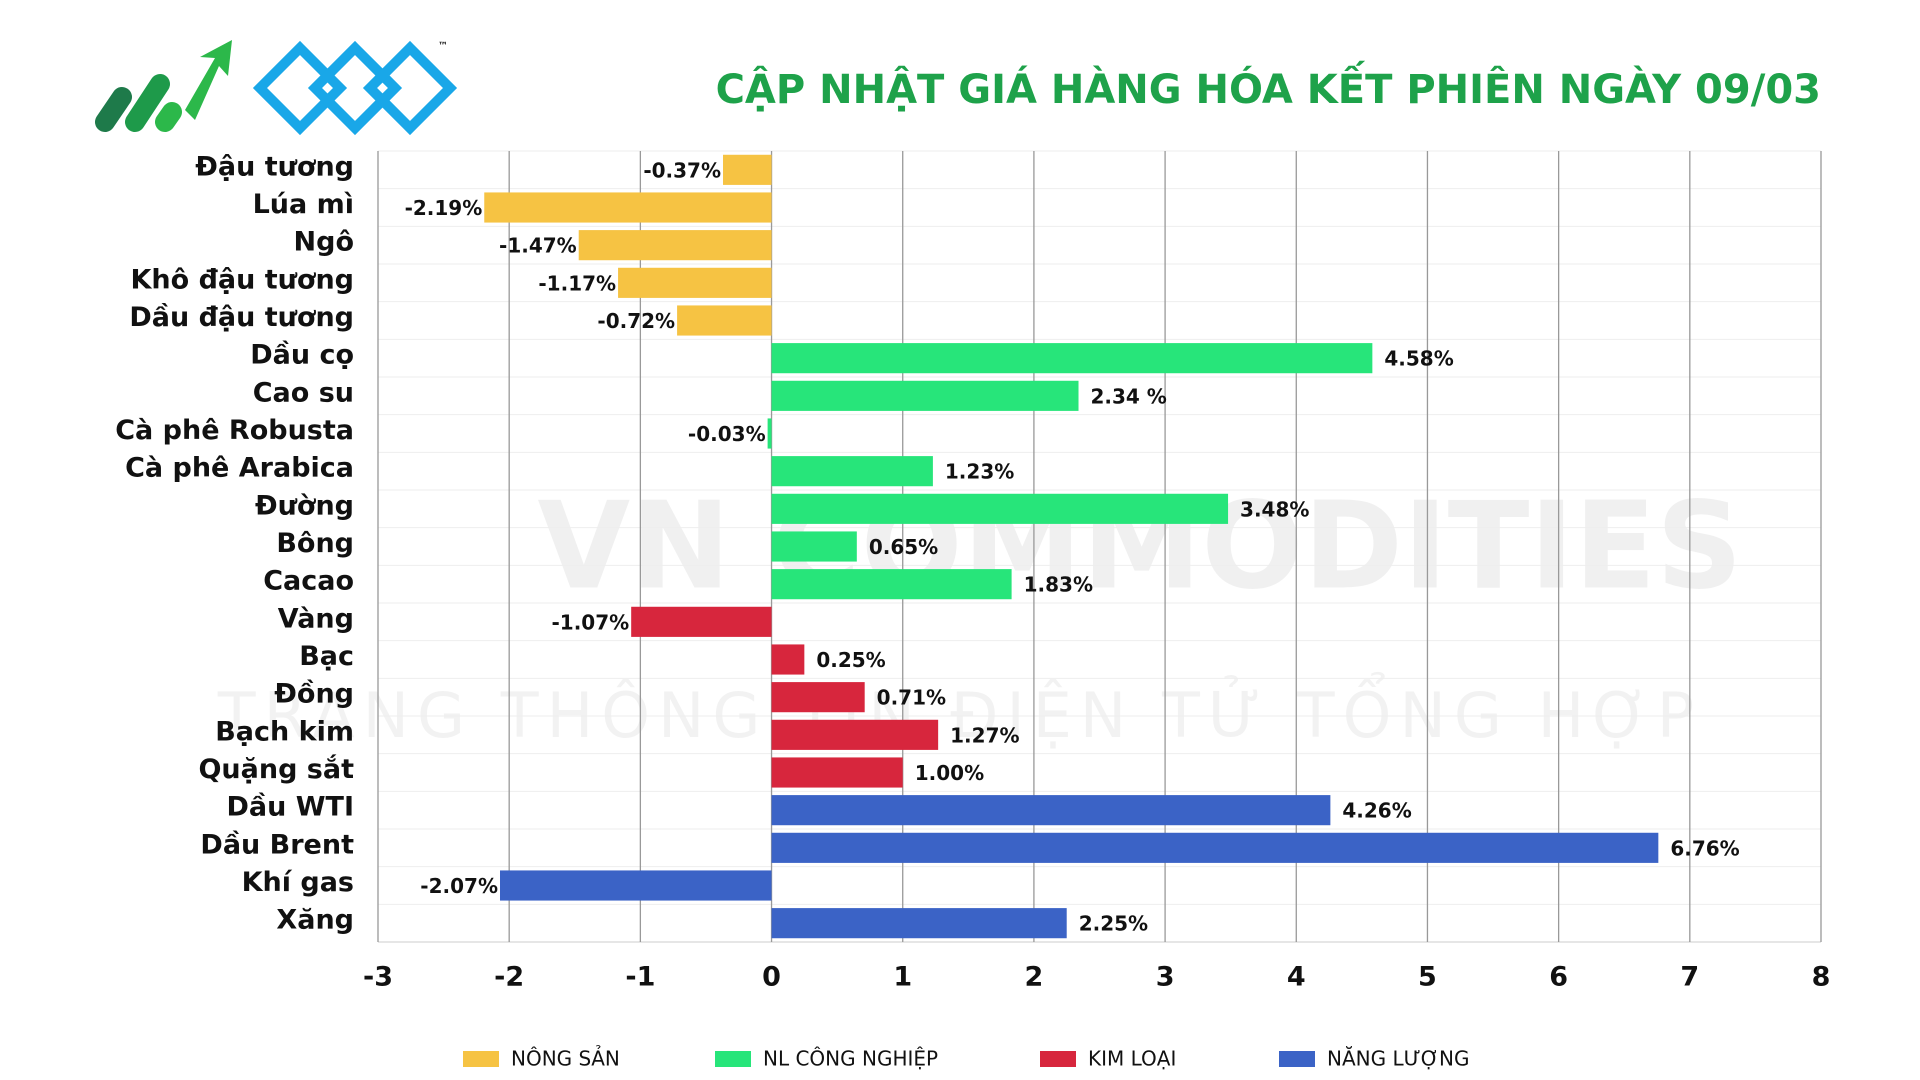 This screenshot has height=1080, width=1920. Describe the element at coordinates (243, 279) in the screenshot. I see `y-tick-label: Khô đậu tương` at that location.